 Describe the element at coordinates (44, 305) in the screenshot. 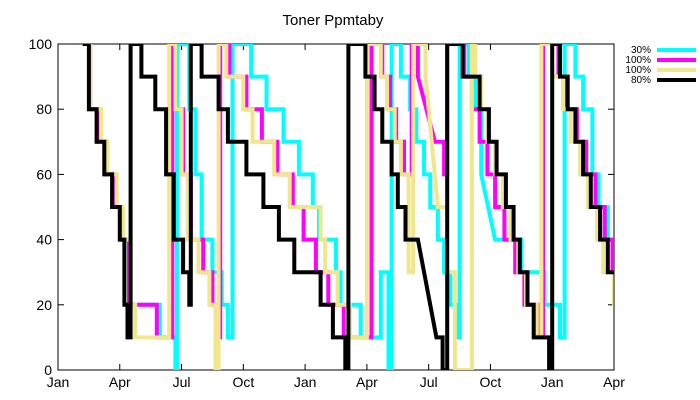

I see `y-tick-label: 20` at that location.